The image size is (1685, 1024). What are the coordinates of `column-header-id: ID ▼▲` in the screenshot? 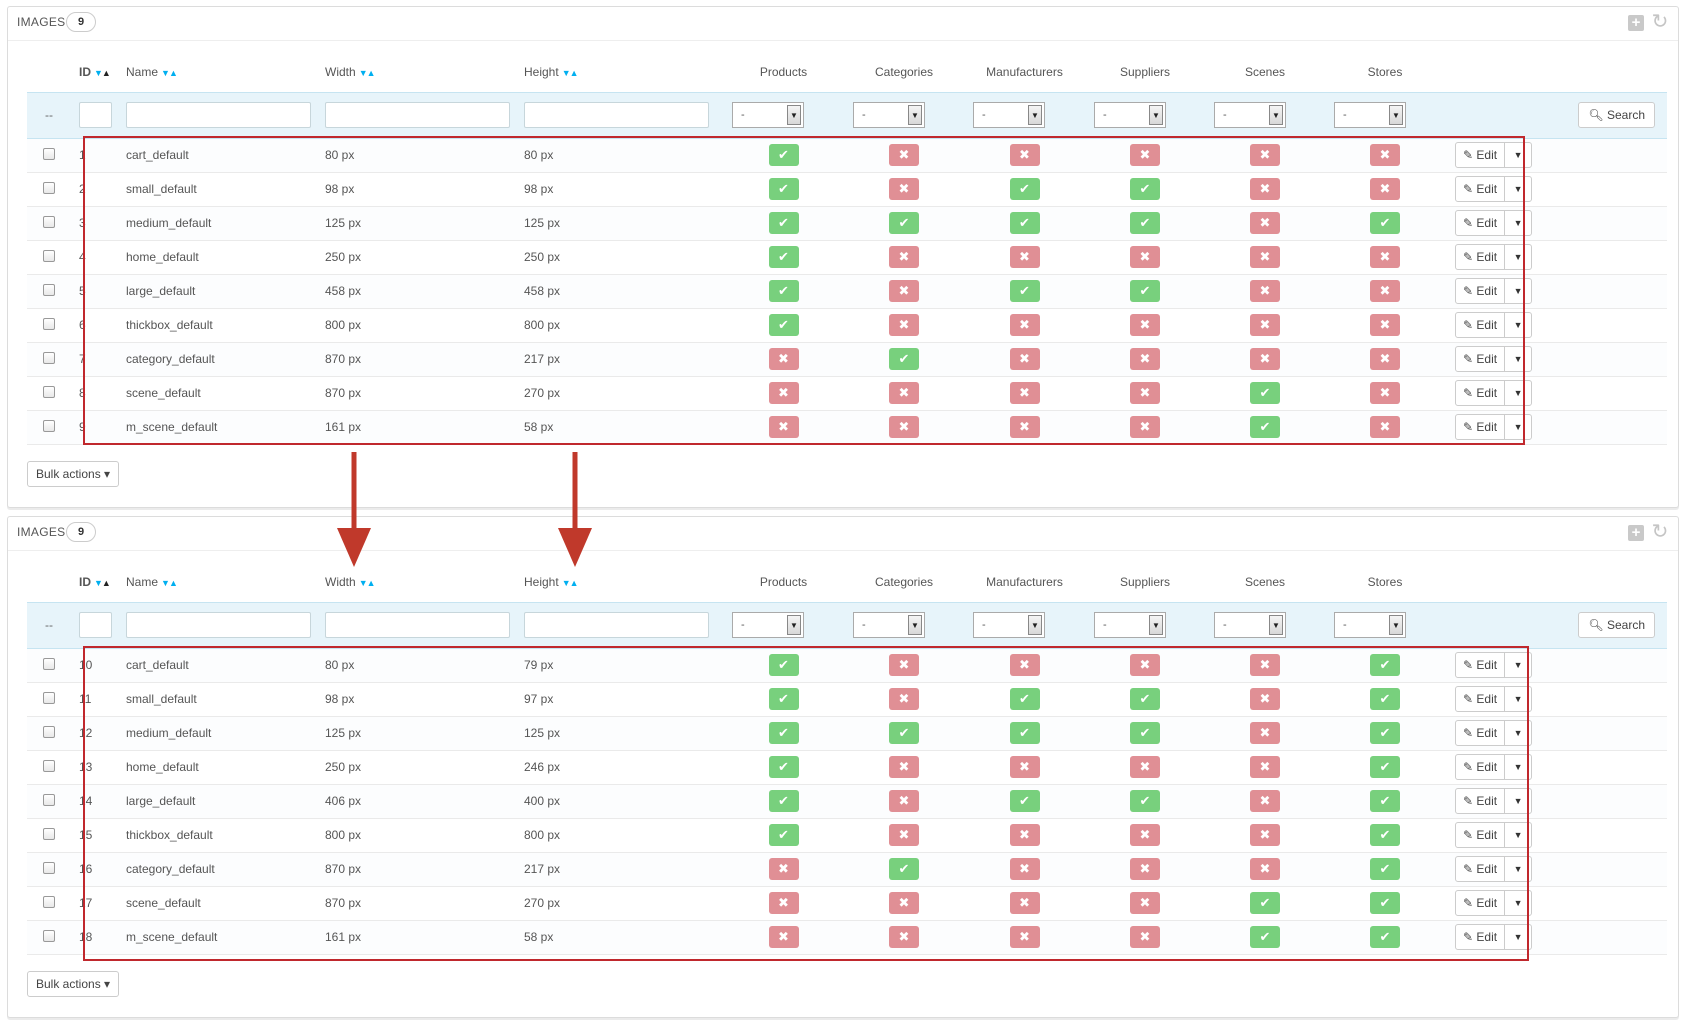 It's located at (95, 71).